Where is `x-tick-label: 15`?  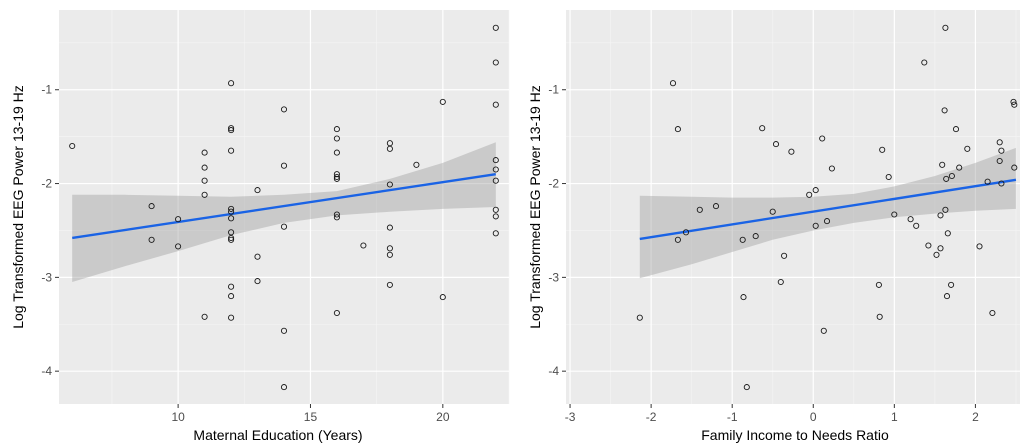
x-tick-label: 15 is located at coordinates (311, 417).